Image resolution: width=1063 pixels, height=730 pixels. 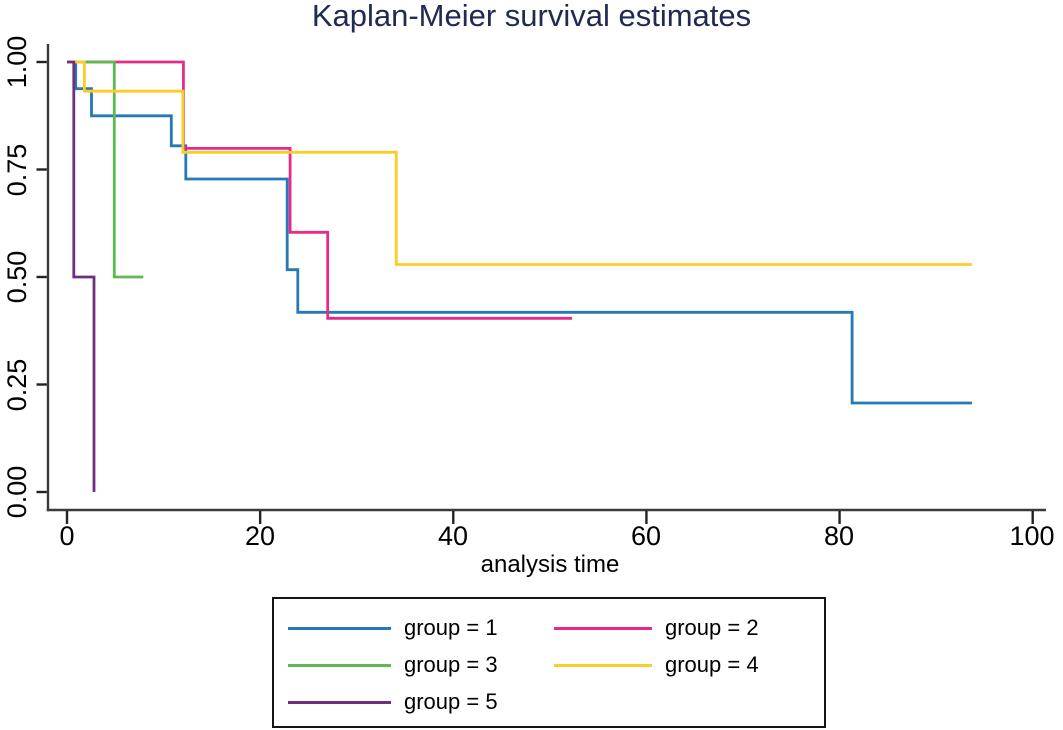 I want to click on legend-item-group-4: group = 4, so click(x=656, y=664).